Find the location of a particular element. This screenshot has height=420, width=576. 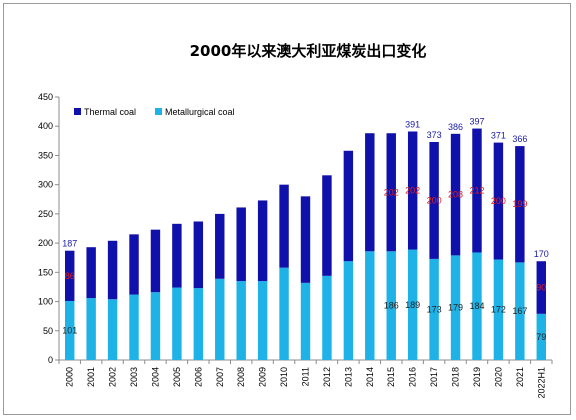

chart-title: 2000年以来澳大利亚煤炭出口变化 is located at coordinates (308, 51).